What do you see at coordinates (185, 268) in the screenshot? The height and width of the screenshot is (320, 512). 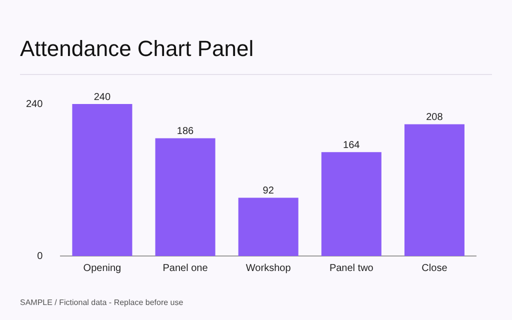 I see `x-tick-label: Panel one` at bounding box center [185, 268].